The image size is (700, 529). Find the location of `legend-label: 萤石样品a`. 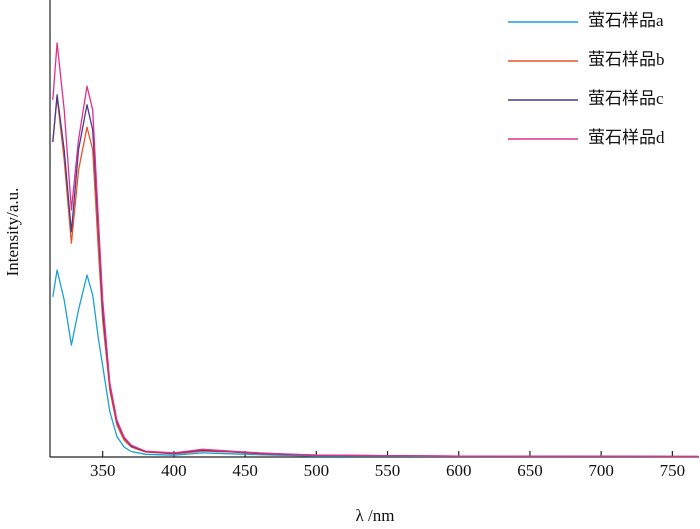

legend-label: 萤石样品a is located at coordinates (626, 20).